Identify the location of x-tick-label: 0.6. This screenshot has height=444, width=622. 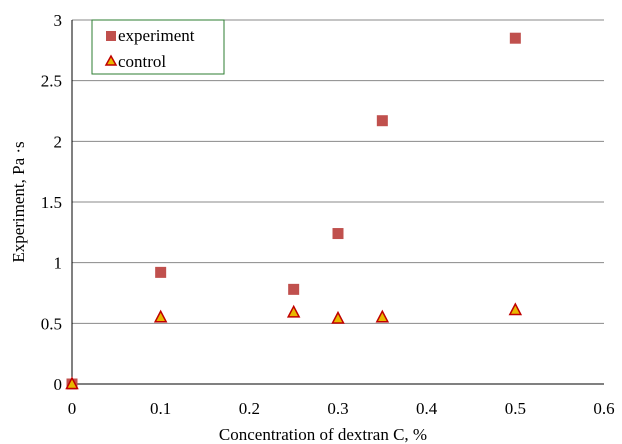
(603, 408).